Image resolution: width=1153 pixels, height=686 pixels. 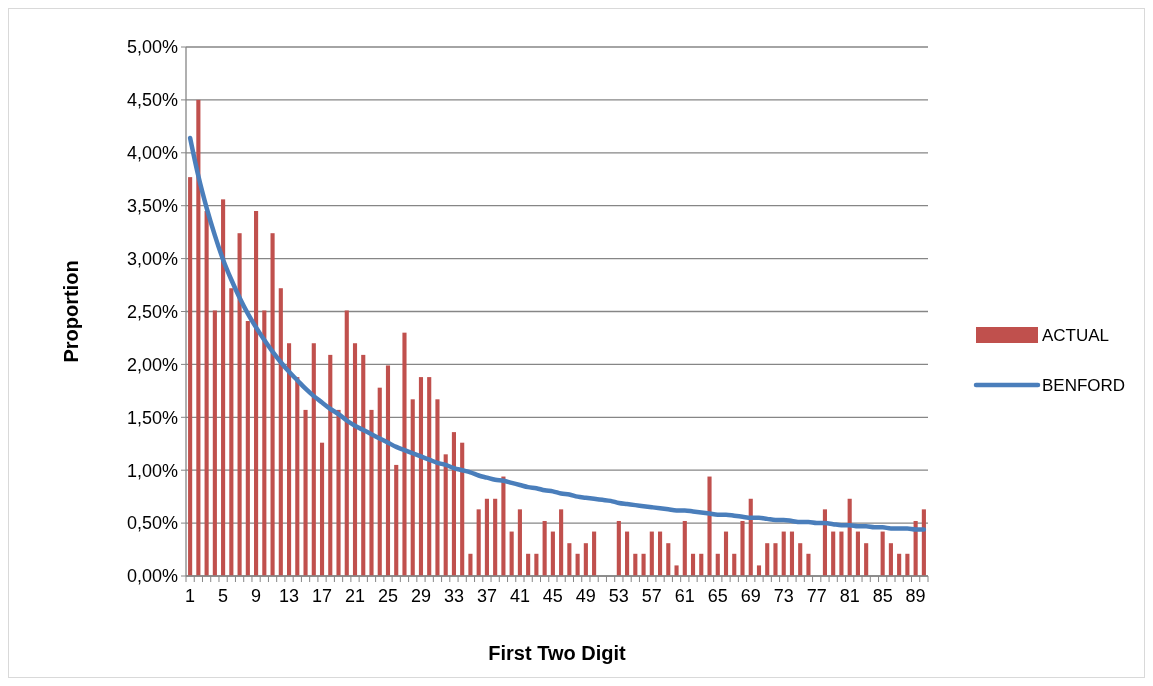 What do you see at coordinates (152, 206) in the screenshot?
I see `y-tick-label: 3,50%` at bounding box center [152, 206].